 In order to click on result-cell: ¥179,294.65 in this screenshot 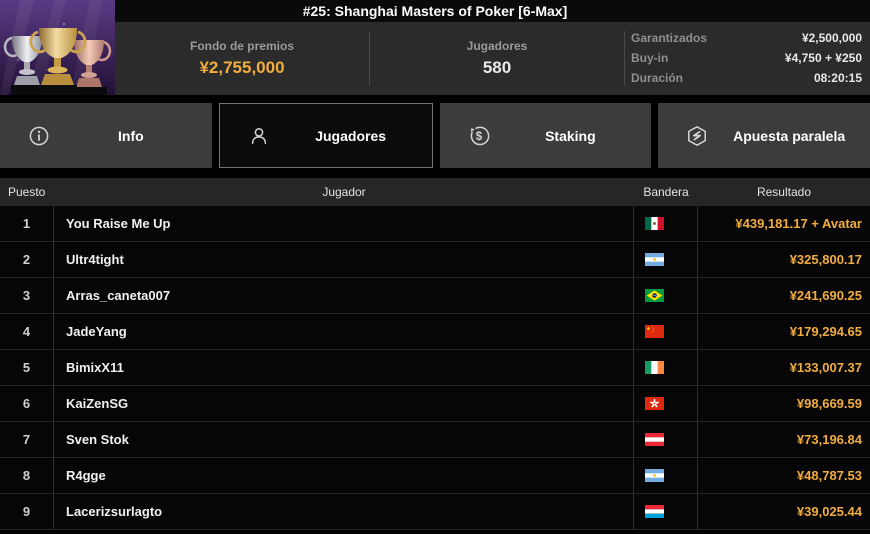, I will do `click(825, 331)`.